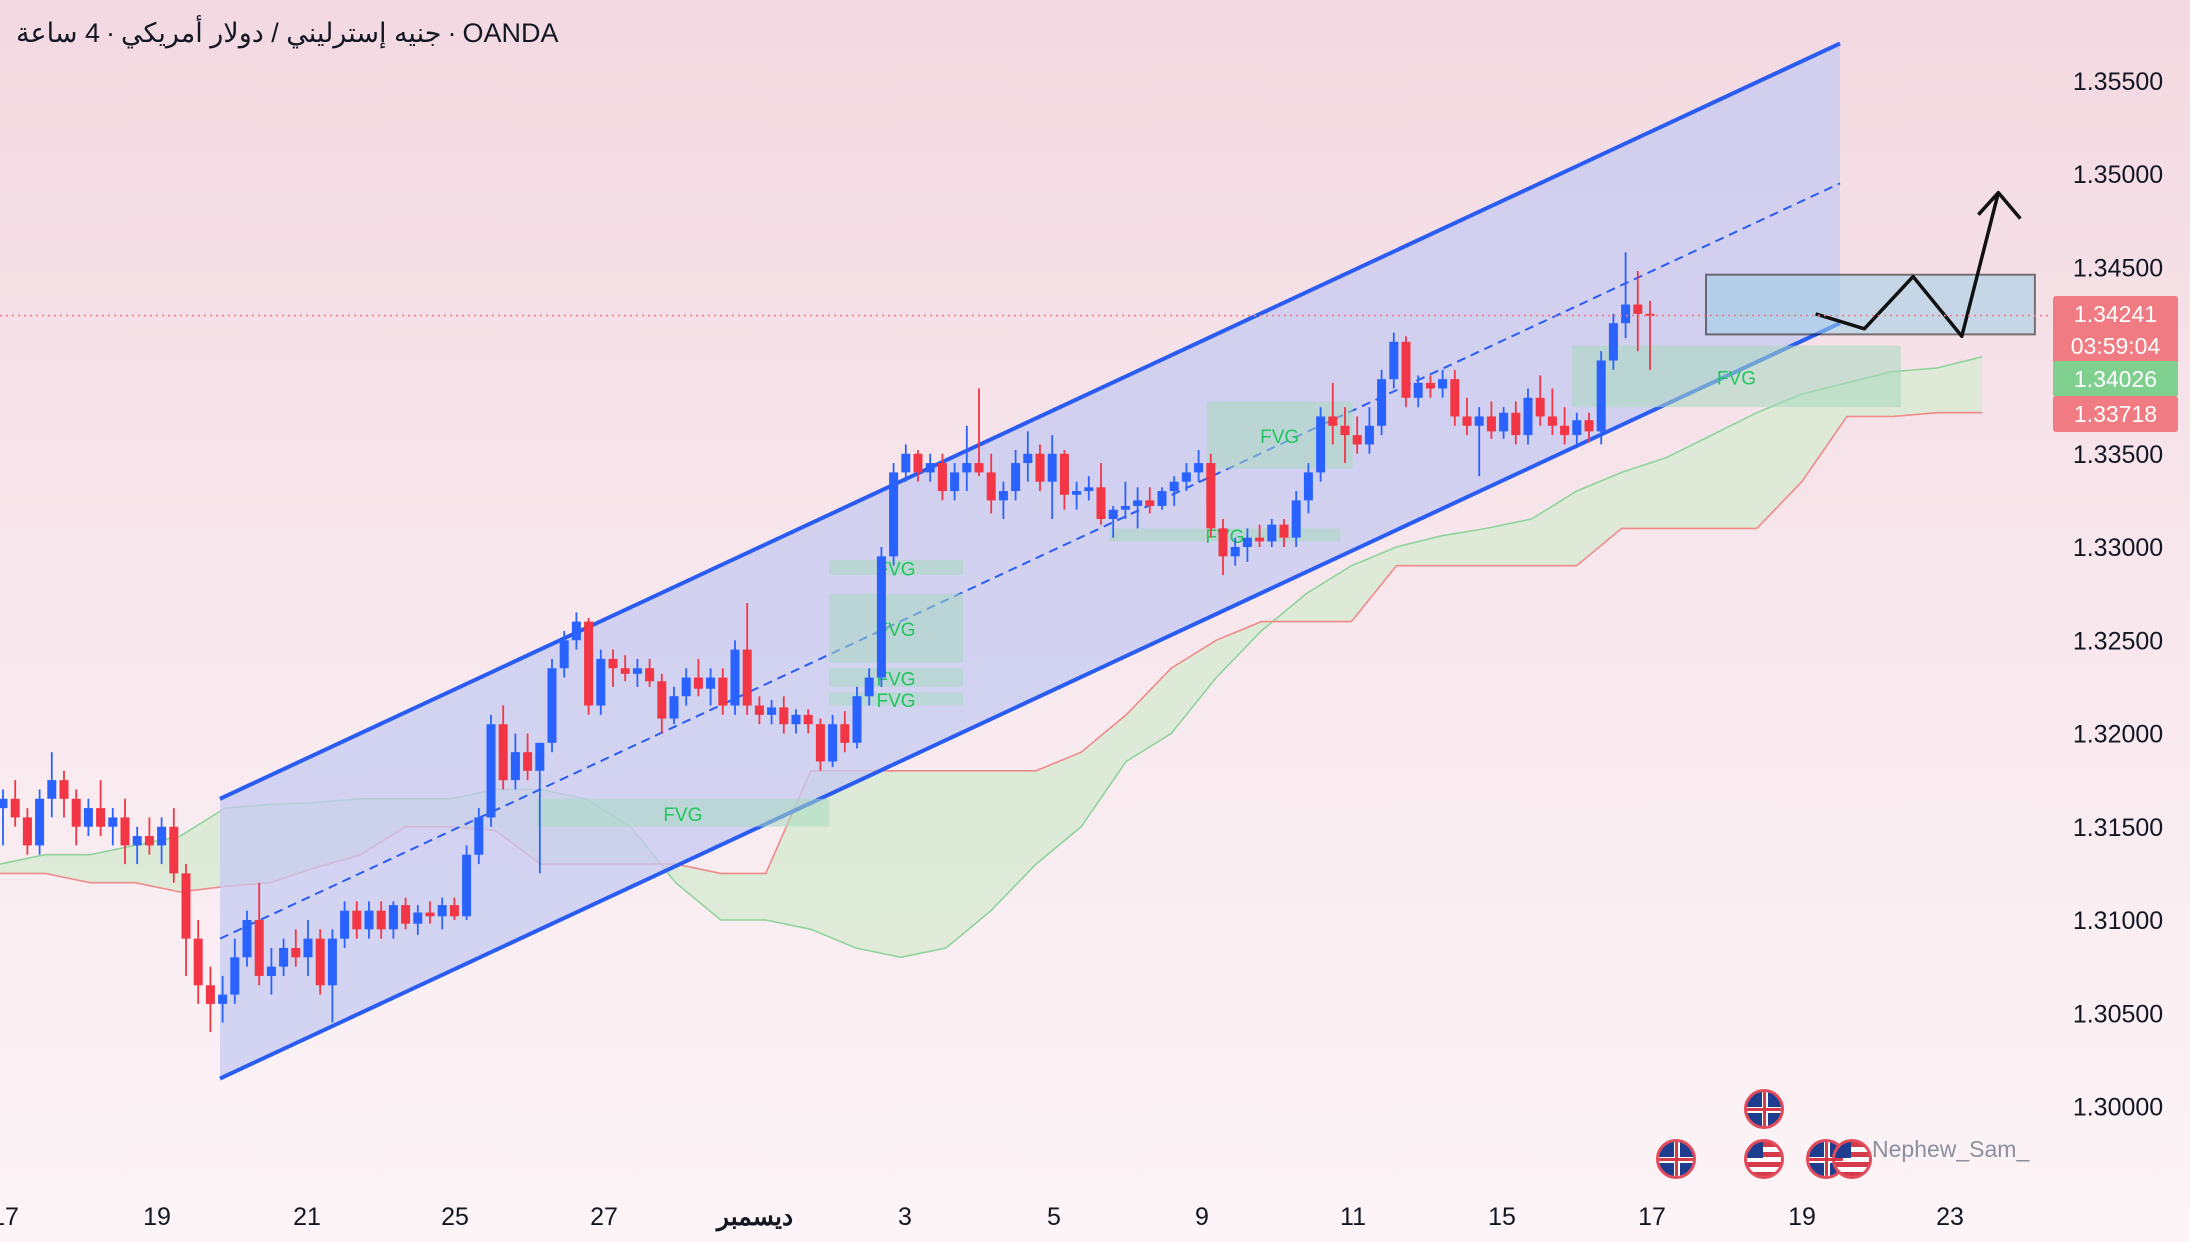 This screenshot has height=1242, width=2190. Describe the element at coordinates (2118, 82) in the screenshot. I see `price-tick-label: 1.35500` at that location.